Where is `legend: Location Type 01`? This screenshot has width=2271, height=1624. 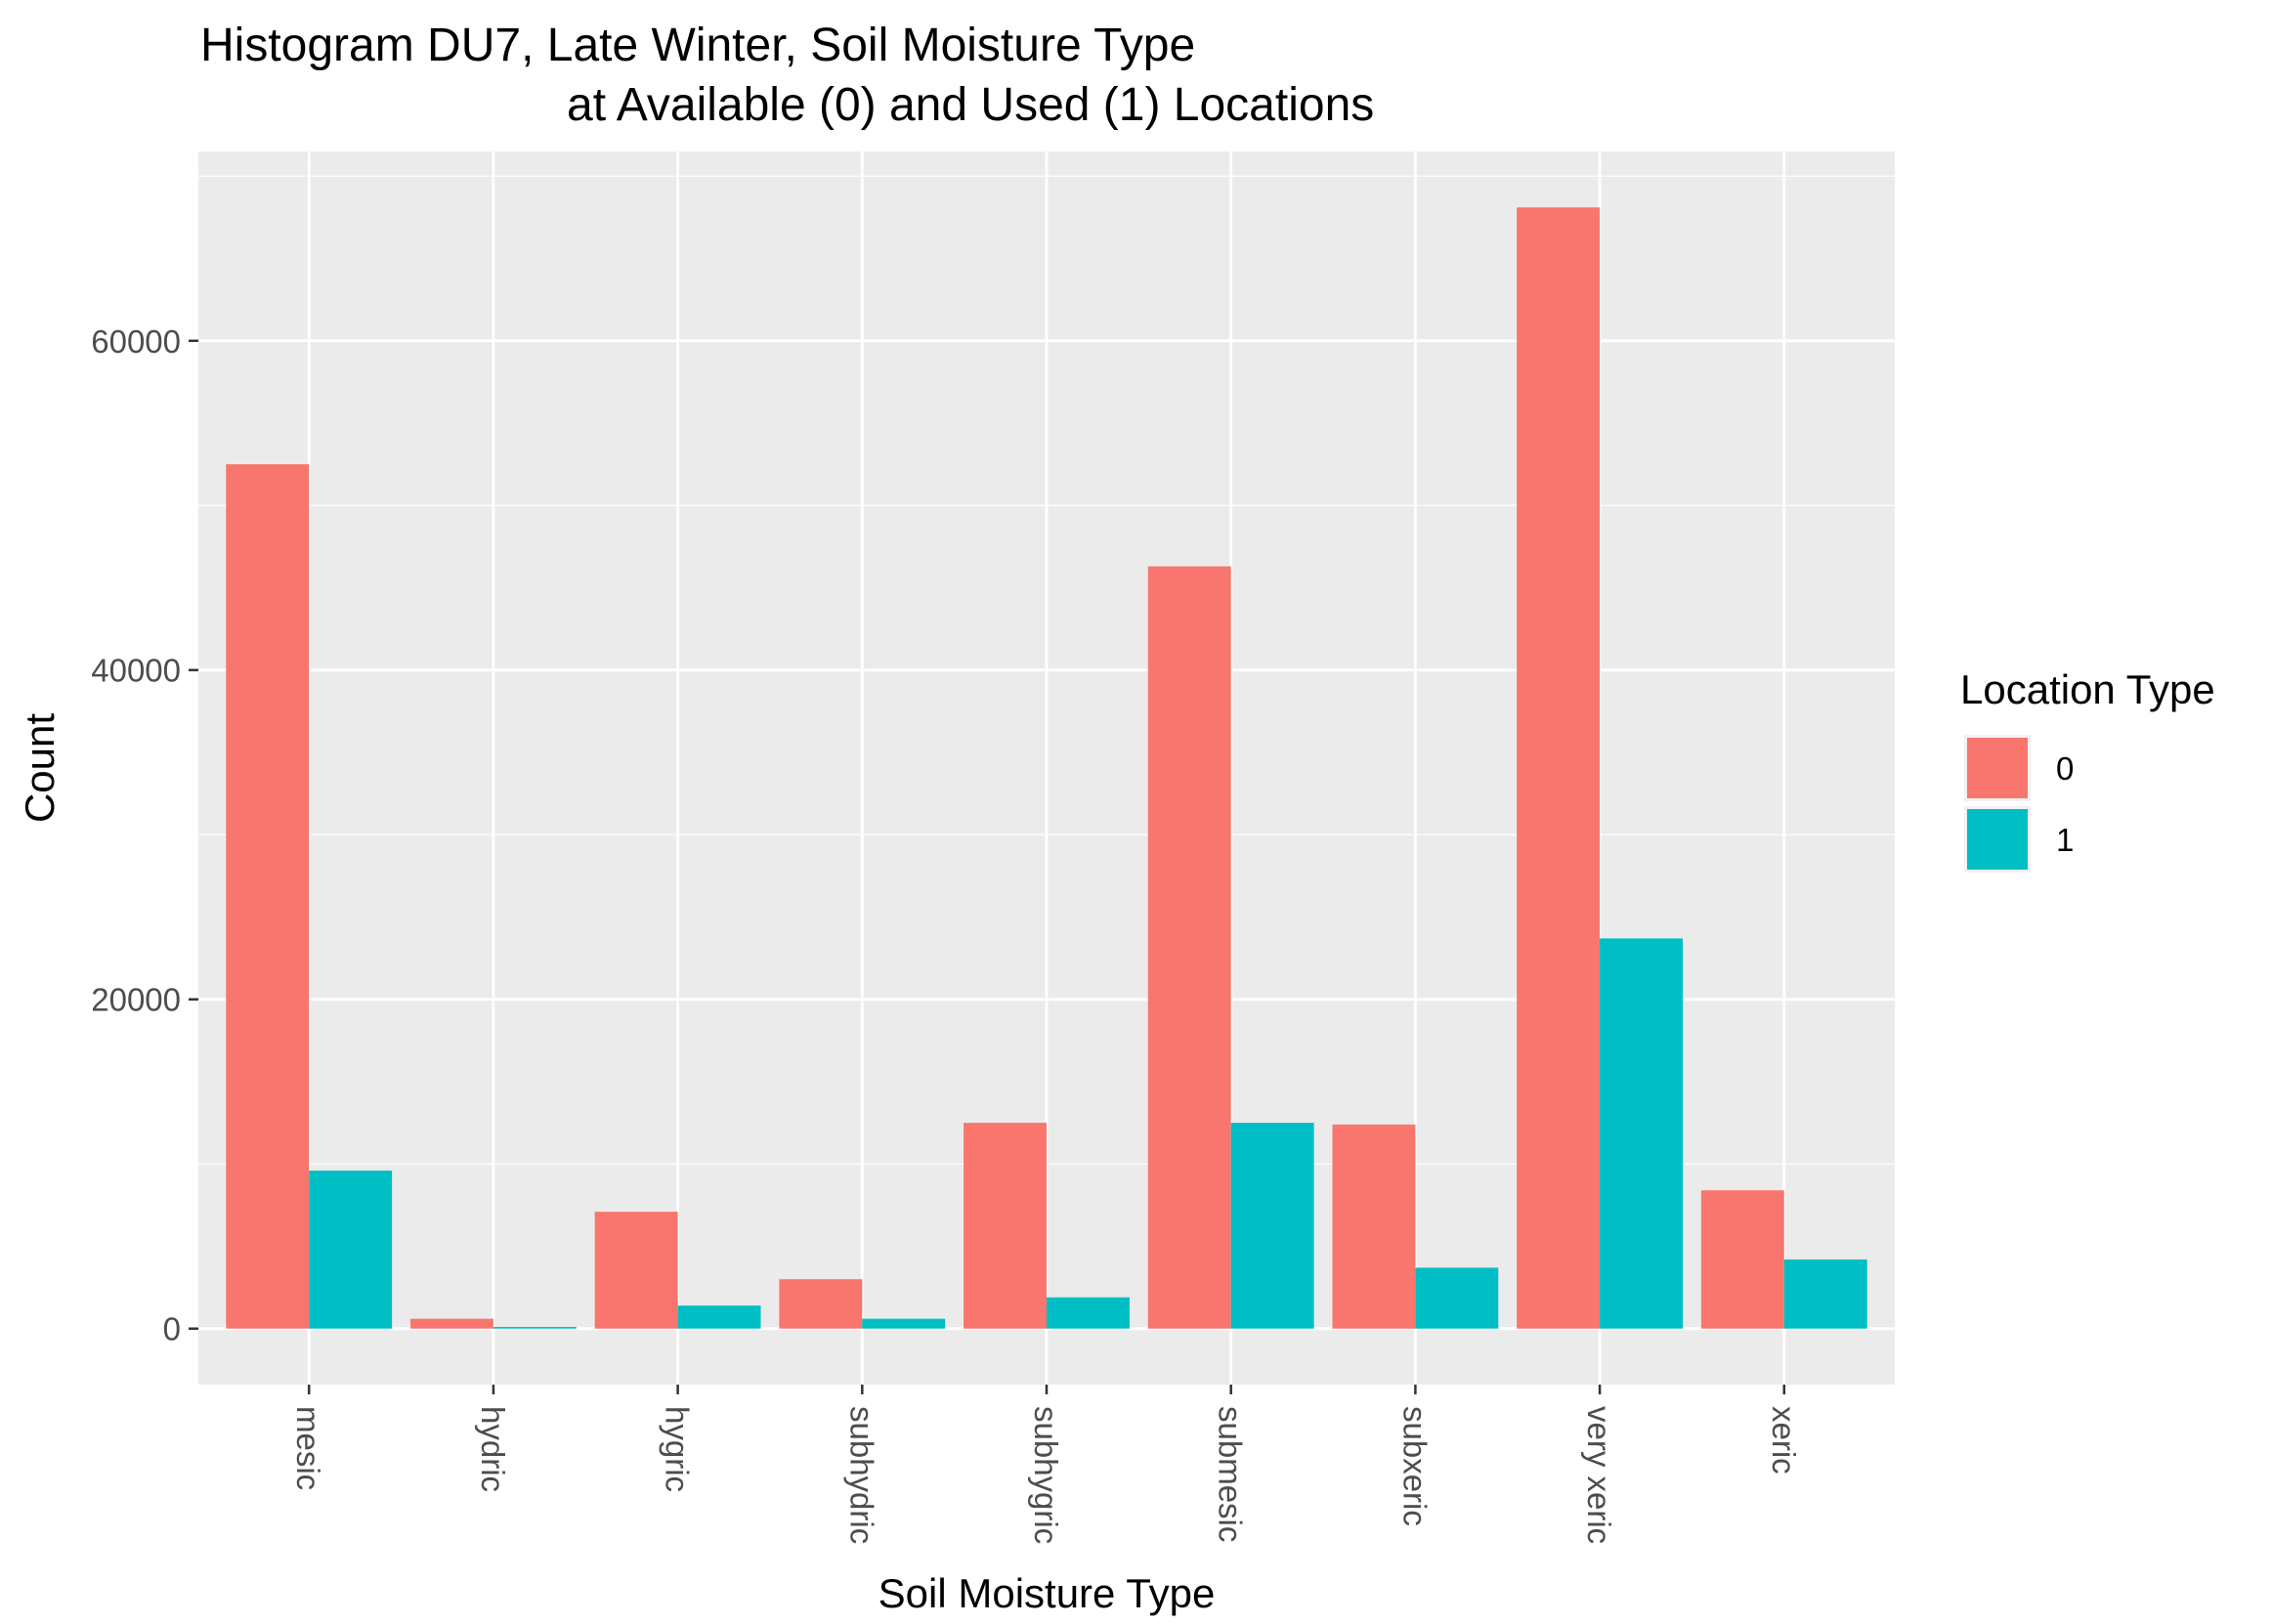 legend: Location Type 01 is located at coordinates (2087, 769).